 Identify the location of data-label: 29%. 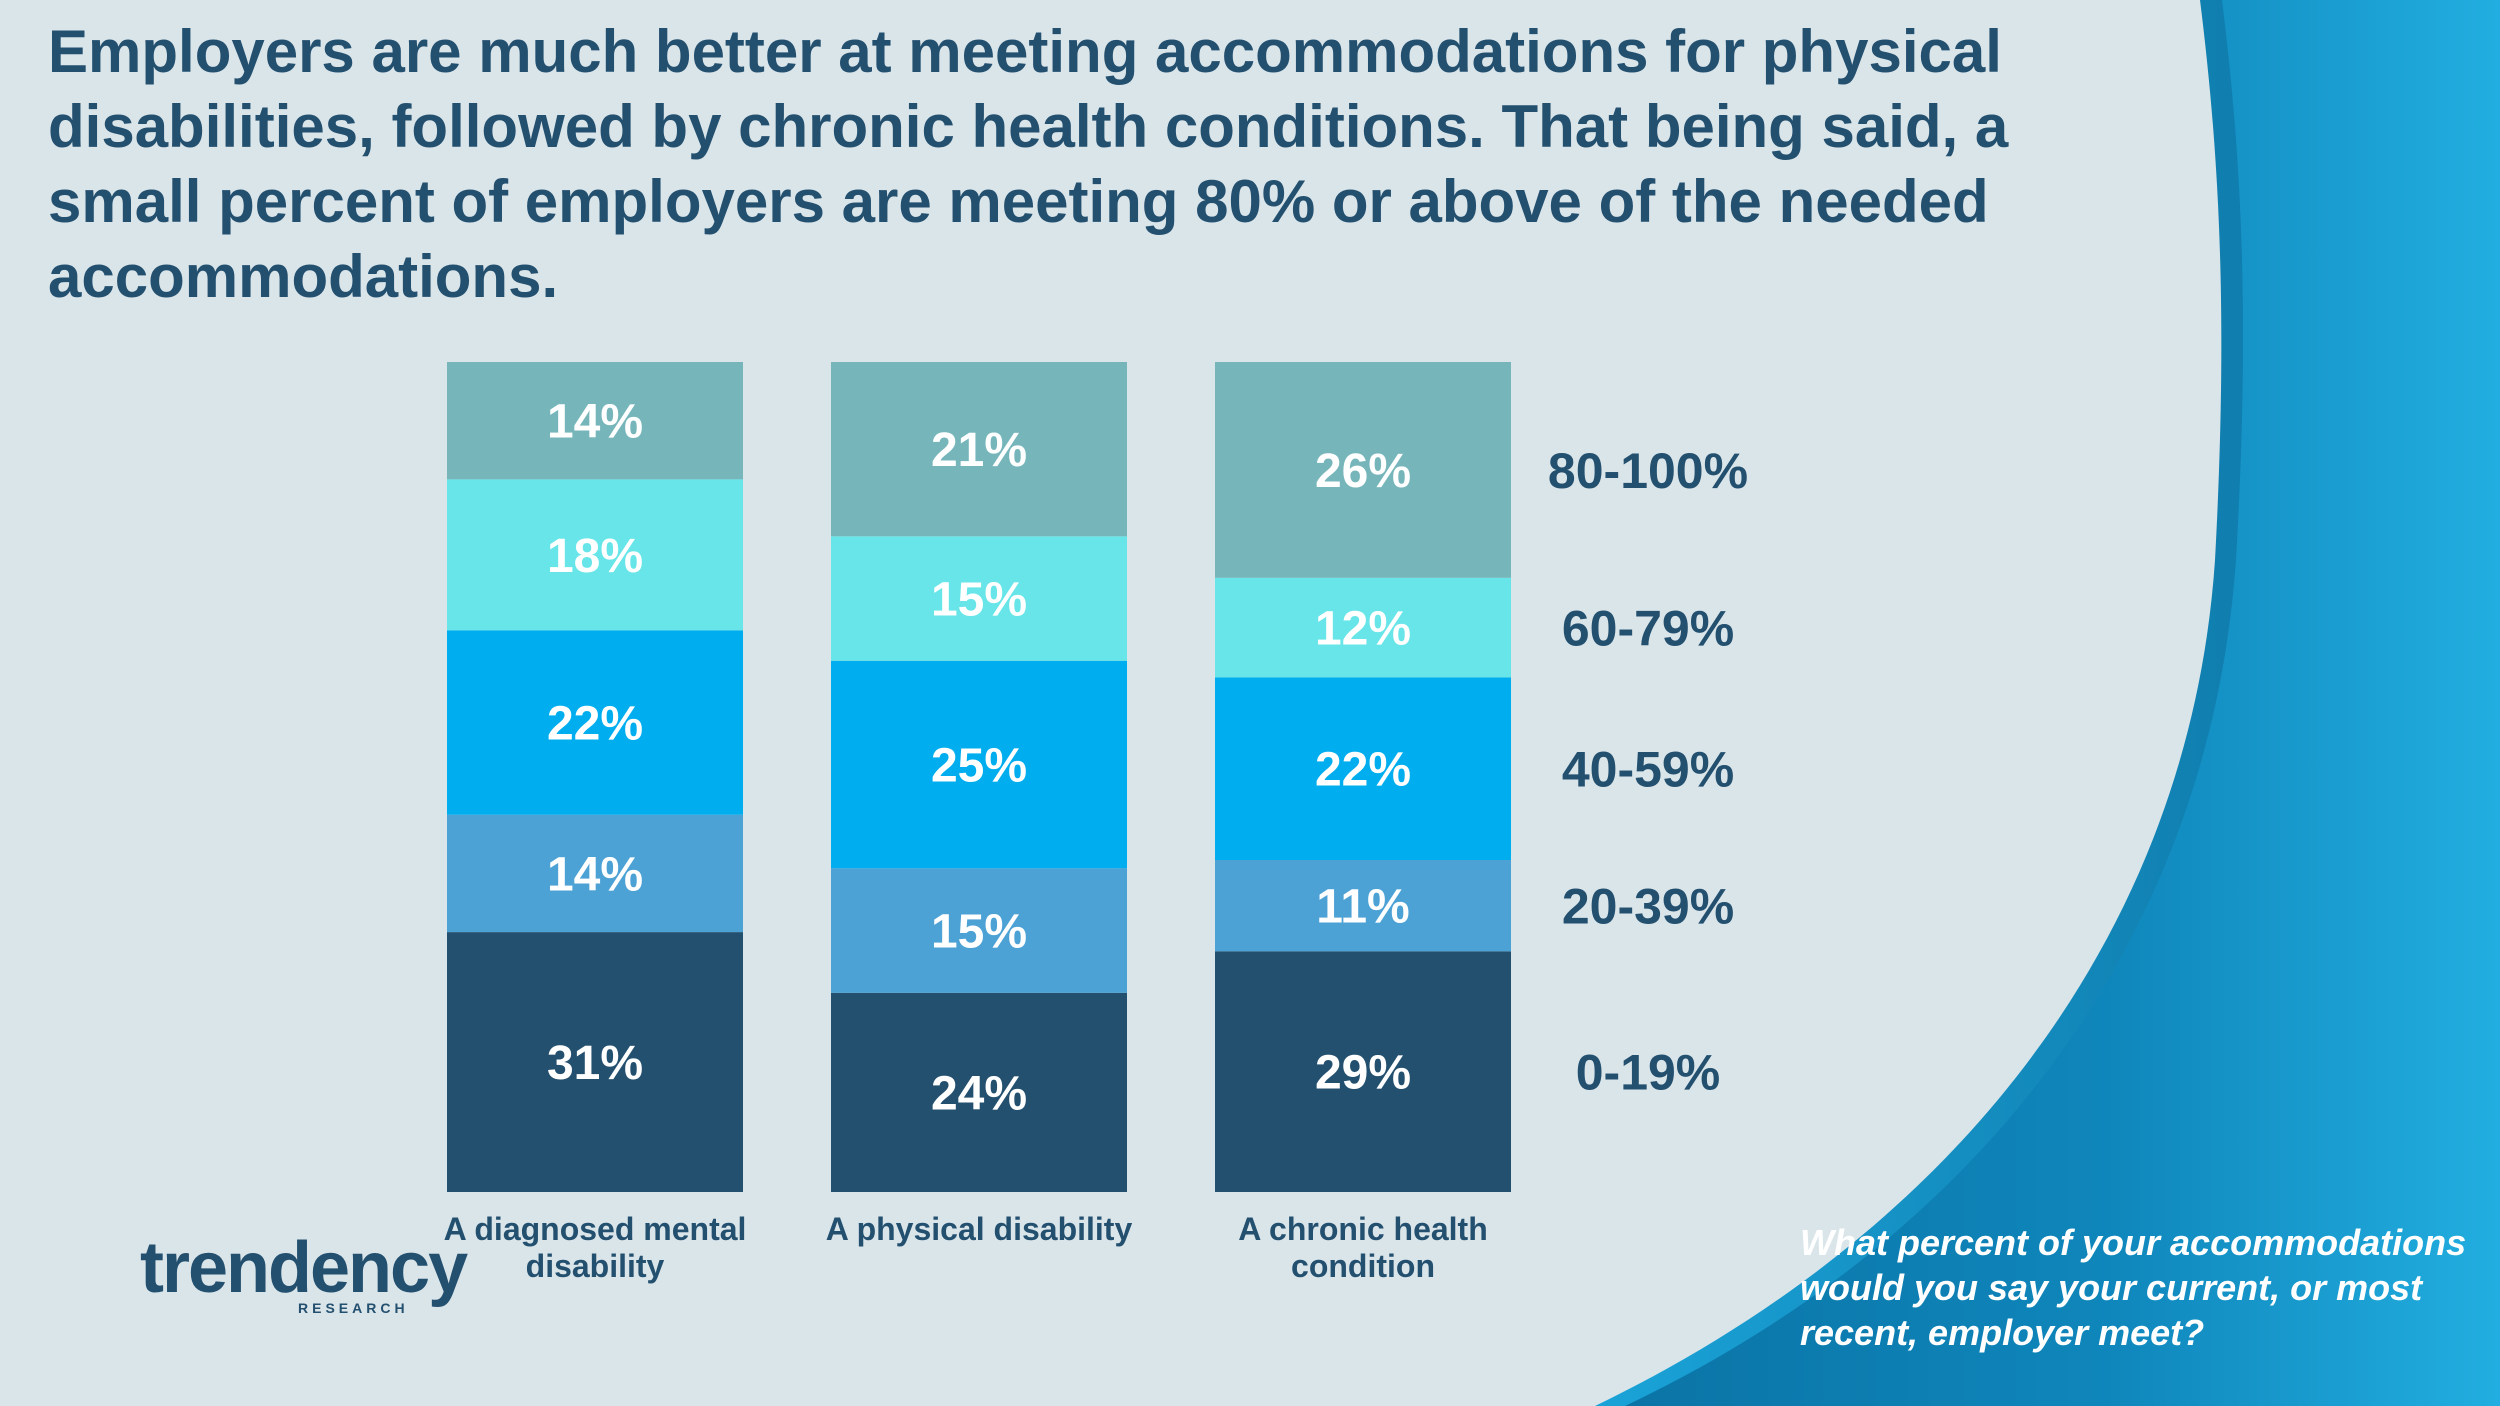
(1363, 1073).